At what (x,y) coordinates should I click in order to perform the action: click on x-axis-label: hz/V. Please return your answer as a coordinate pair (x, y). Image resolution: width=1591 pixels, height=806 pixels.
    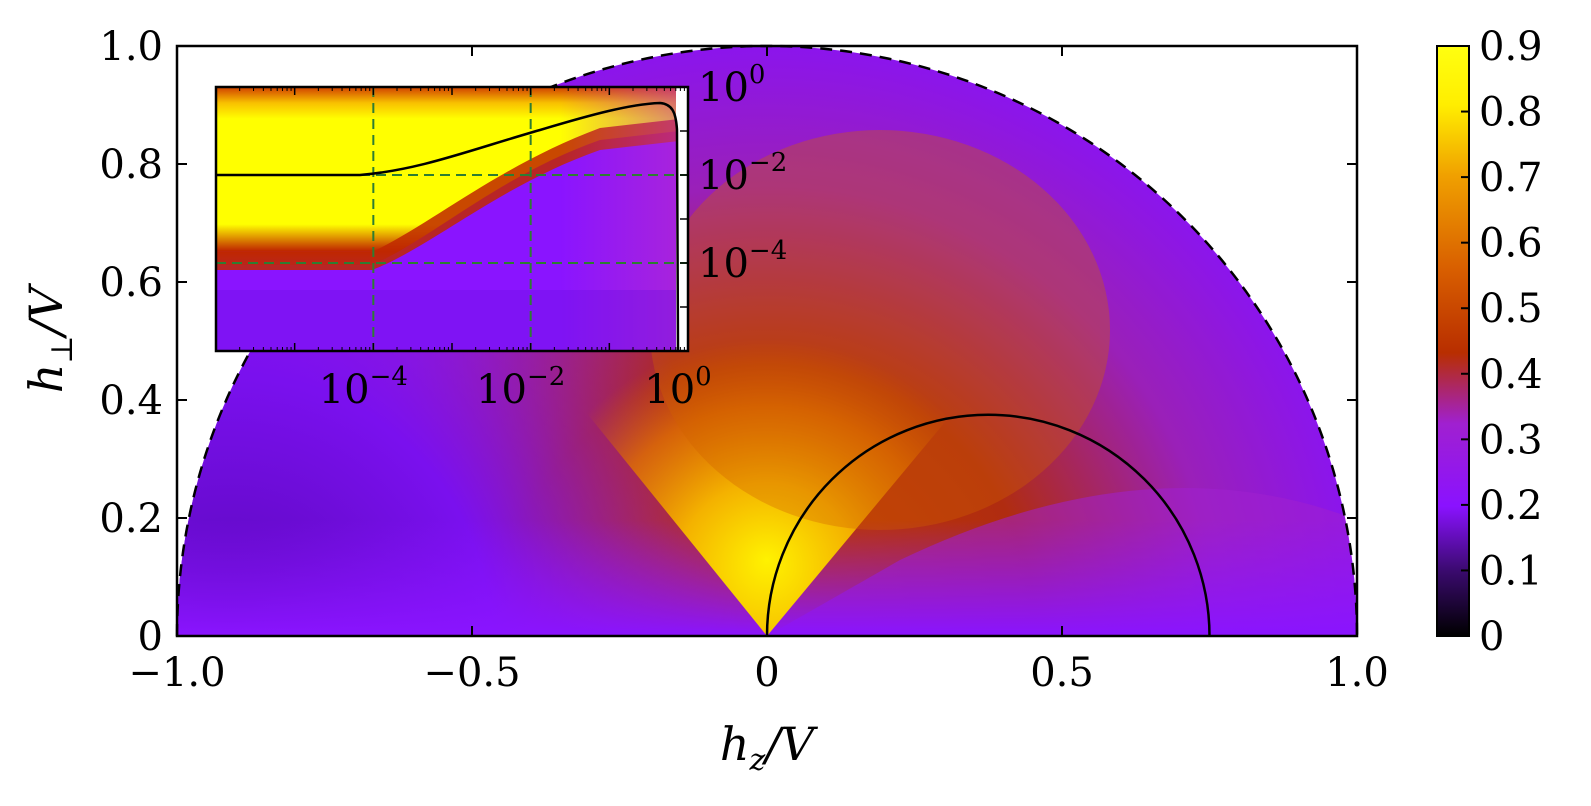
    Looking at the image, I should click on (769, 747).